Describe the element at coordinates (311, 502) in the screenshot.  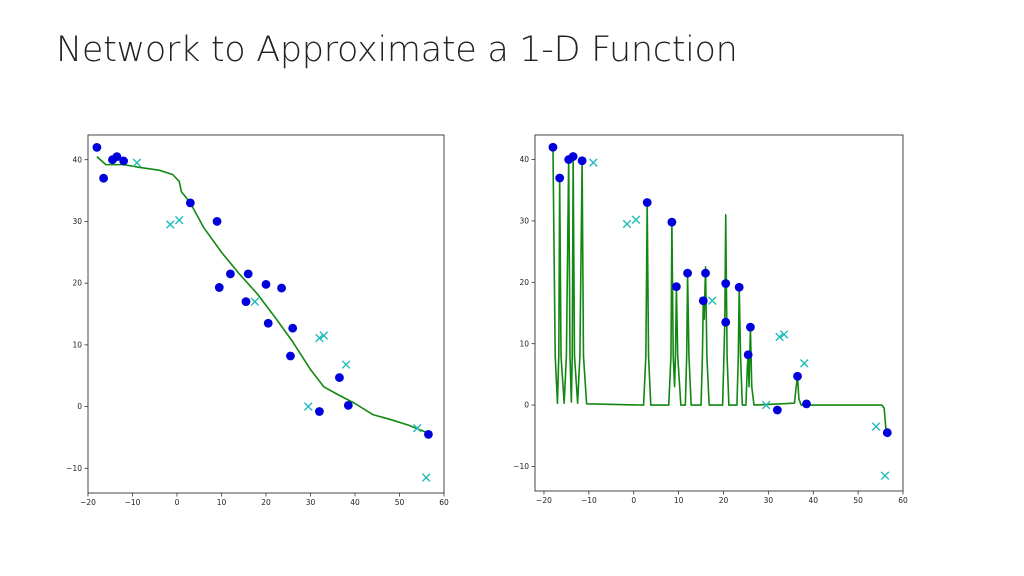
I see `x-tick-label: 30` at that location.